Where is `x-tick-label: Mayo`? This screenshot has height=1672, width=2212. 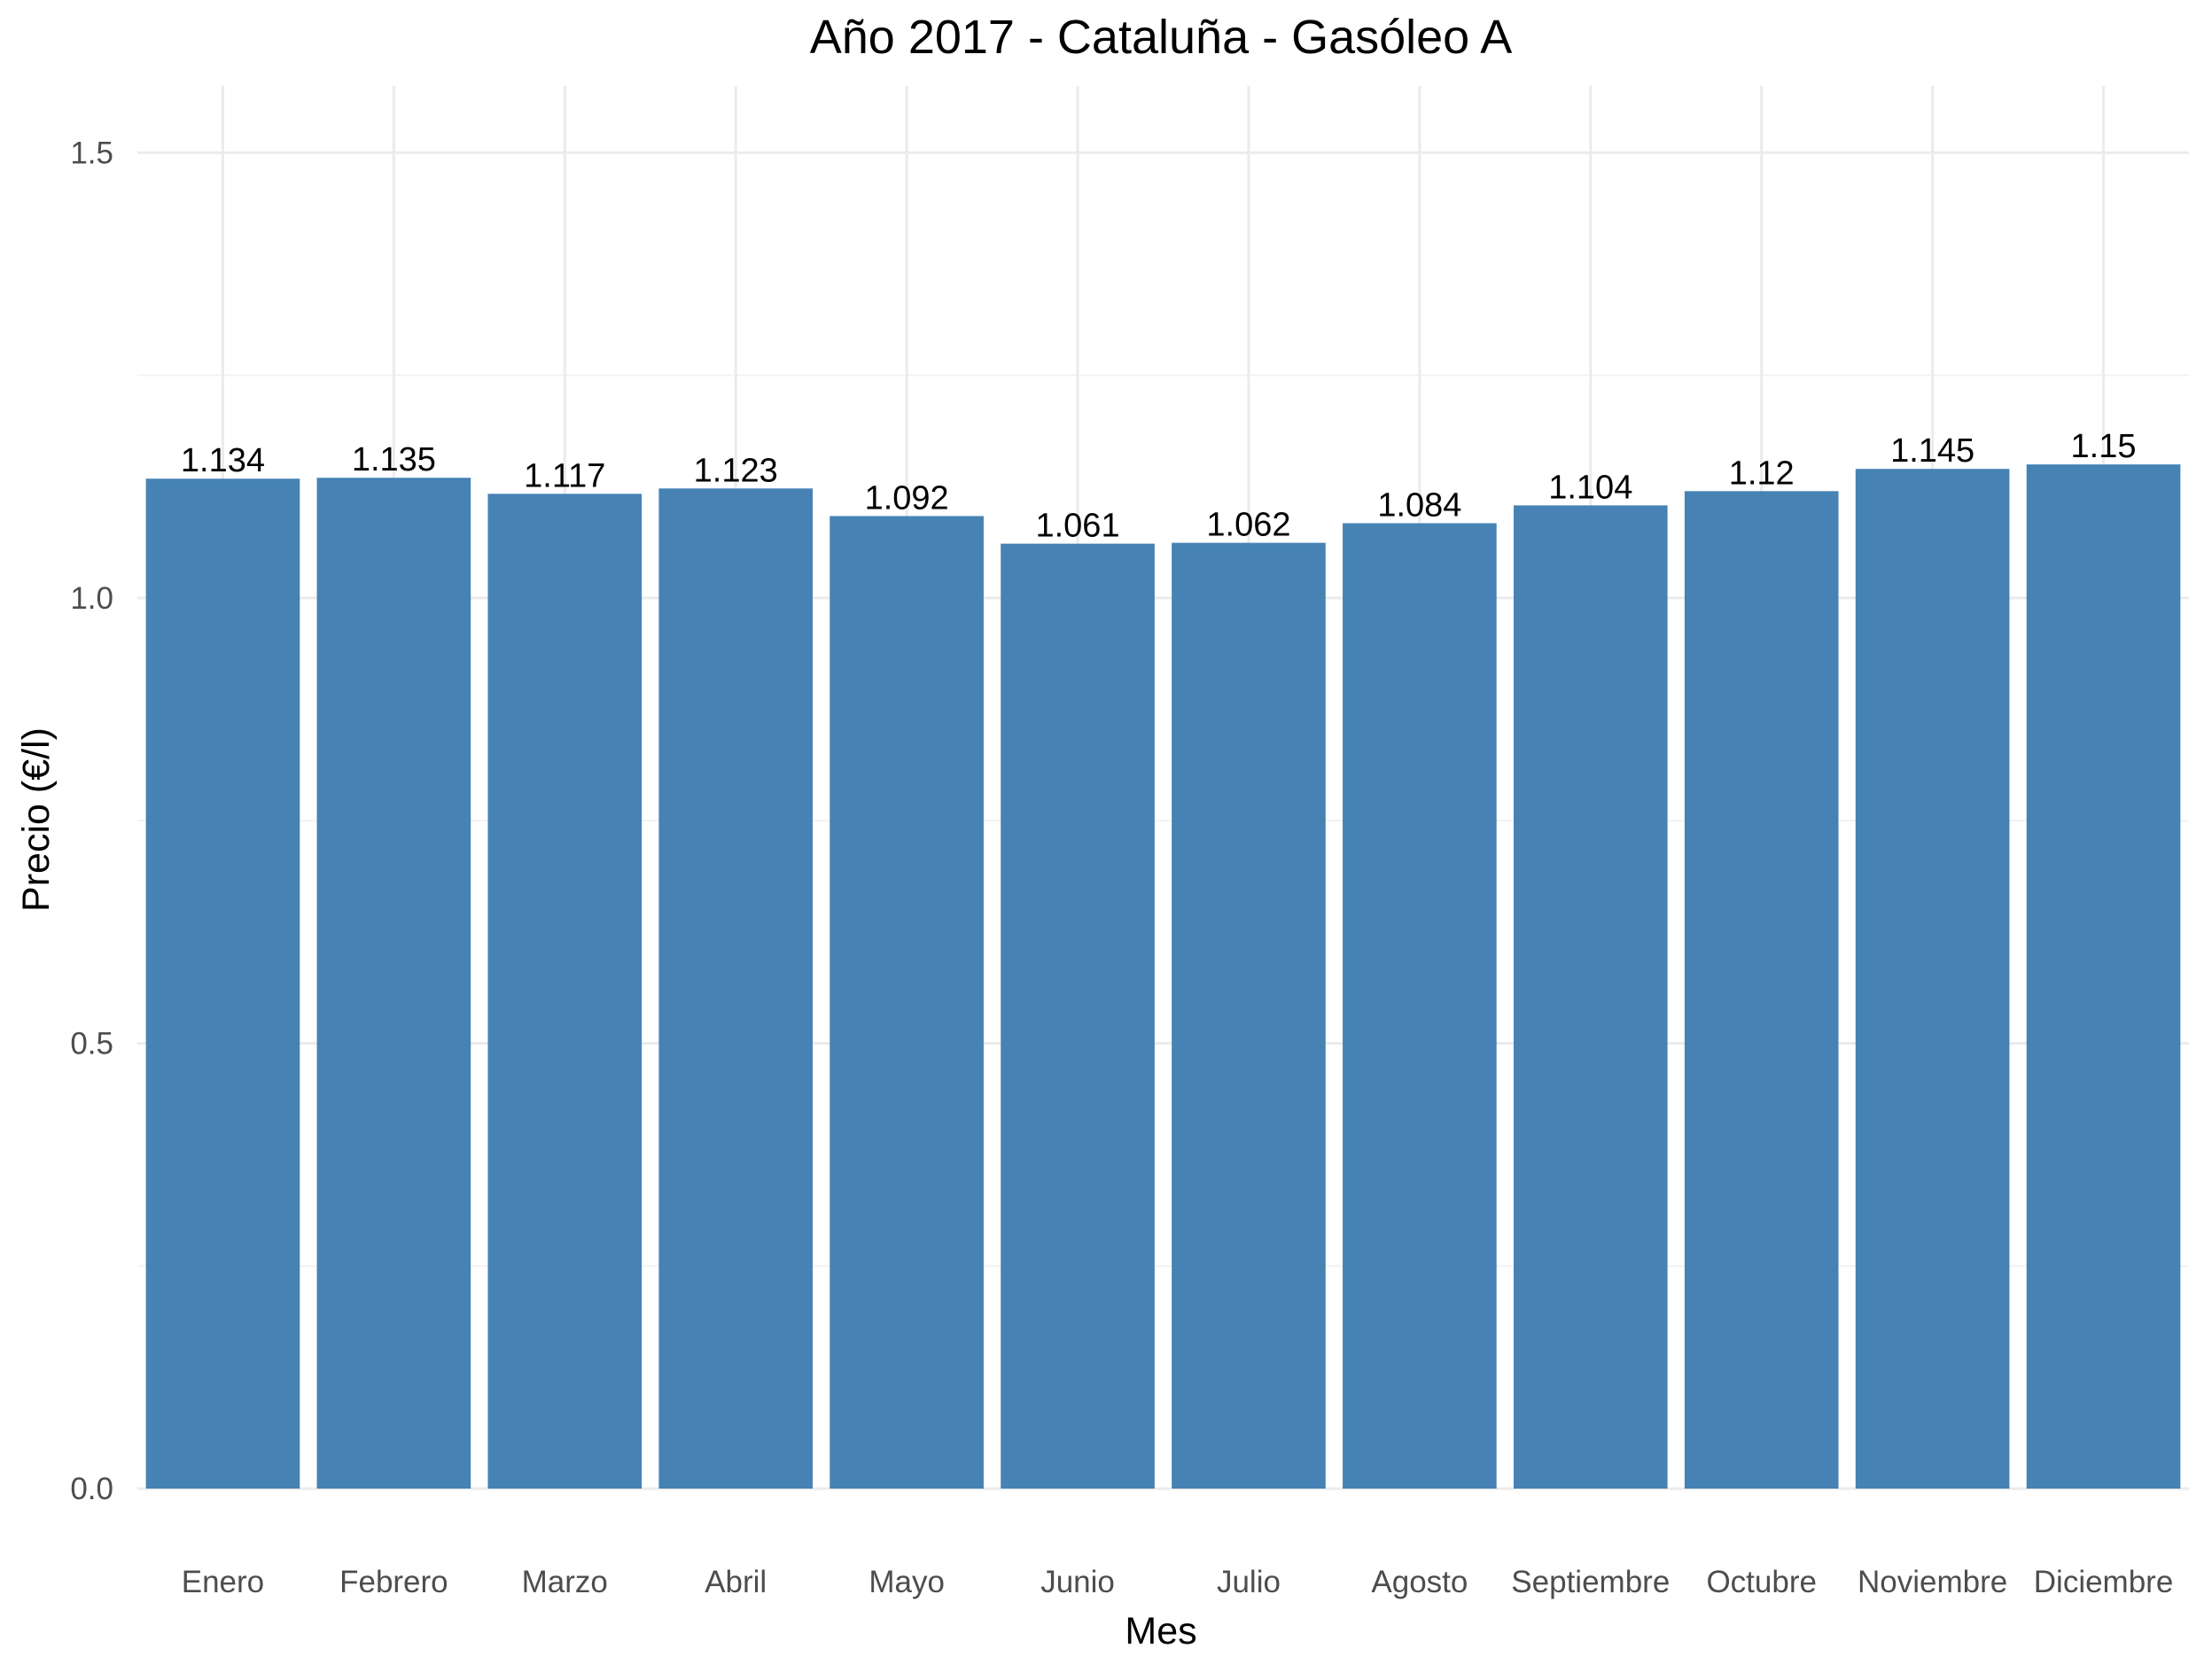
x-tick-label: Mayo is located at coordinates (906, 1582).